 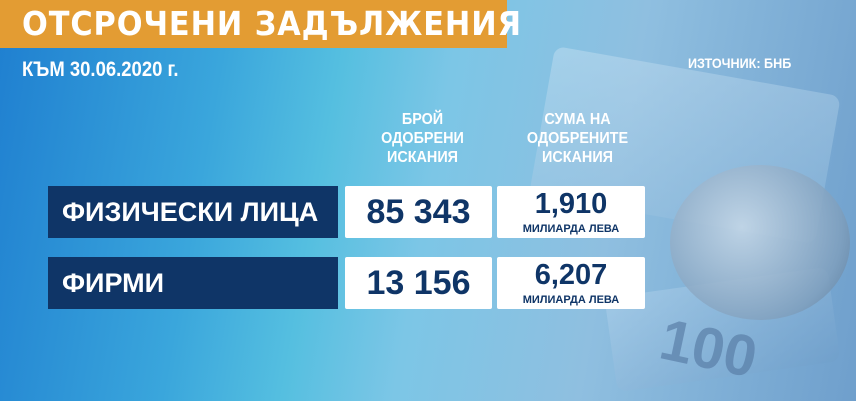 What do you see at coordinates (193, 212) in the screenshot?
I see `row-label: ФИЗИЧЕСКИ ЛИЦА` at bounding box center [193, 212].